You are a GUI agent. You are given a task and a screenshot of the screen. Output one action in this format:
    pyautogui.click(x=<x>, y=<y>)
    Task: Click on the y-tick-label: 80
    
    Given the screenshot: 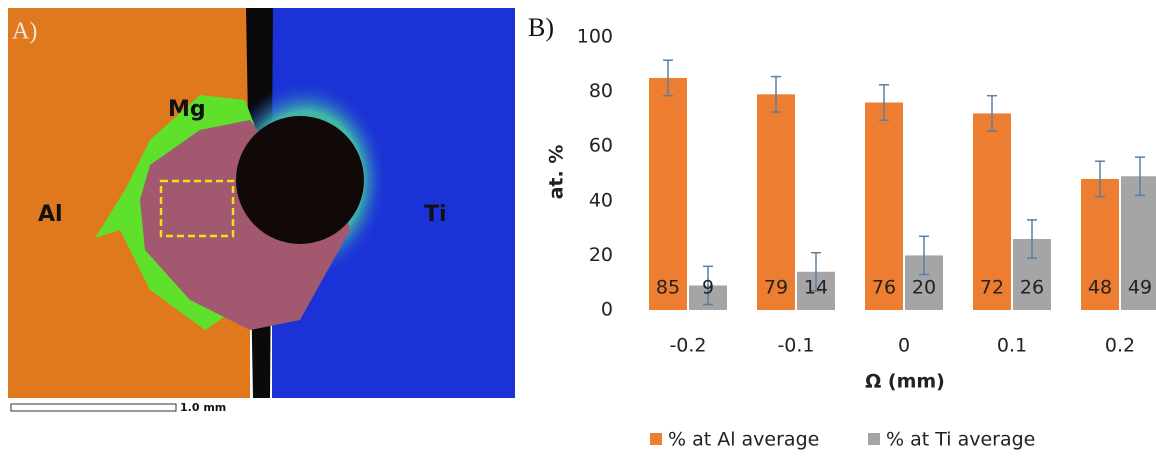 What is the action you would take?
    pyautogui.click(x=601, y=91)
    